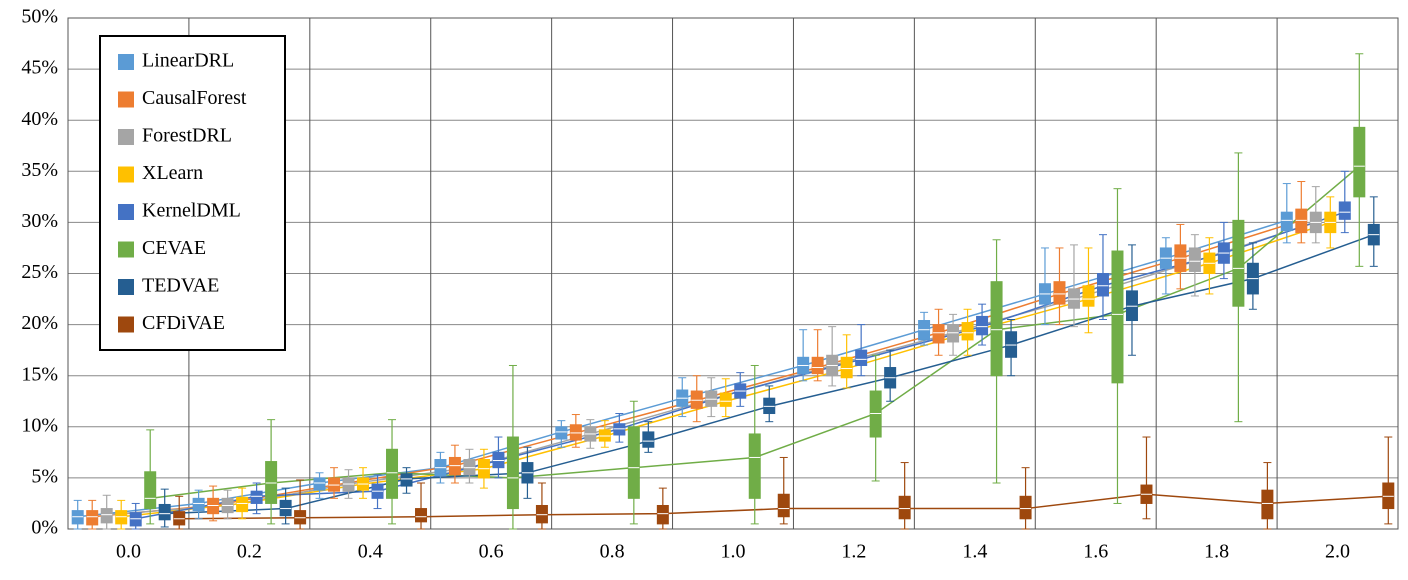 The image size is (1408, 580). What do you see at coordinates (249, 552) in the screenshot?
I see `x-tick-label: 0.2` at bounding box center [249, 552].